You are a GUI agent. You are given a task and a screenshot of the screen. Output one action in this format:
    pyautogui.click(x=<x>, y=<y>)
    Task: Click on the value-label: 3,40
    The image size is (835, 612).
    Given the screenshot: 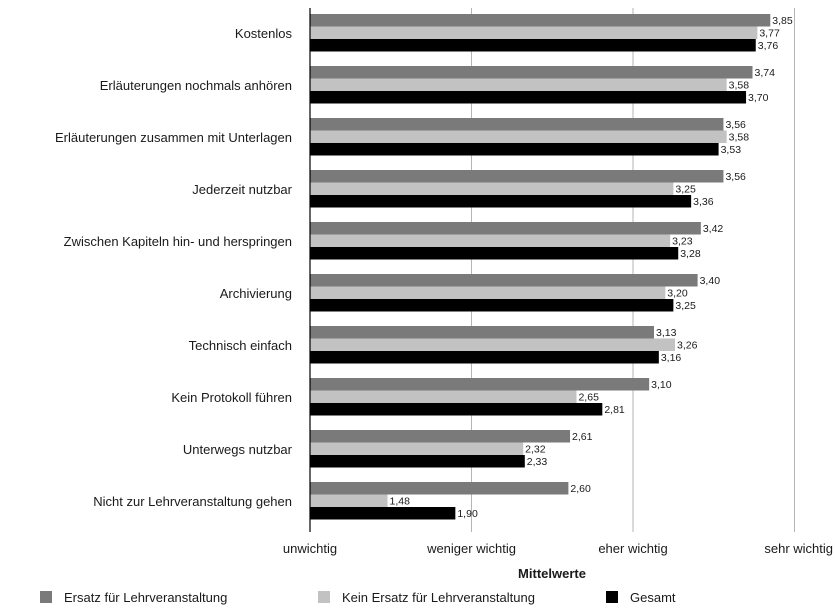 What is the action you would take?
    pyautogui.click(x=710, y=281)
    